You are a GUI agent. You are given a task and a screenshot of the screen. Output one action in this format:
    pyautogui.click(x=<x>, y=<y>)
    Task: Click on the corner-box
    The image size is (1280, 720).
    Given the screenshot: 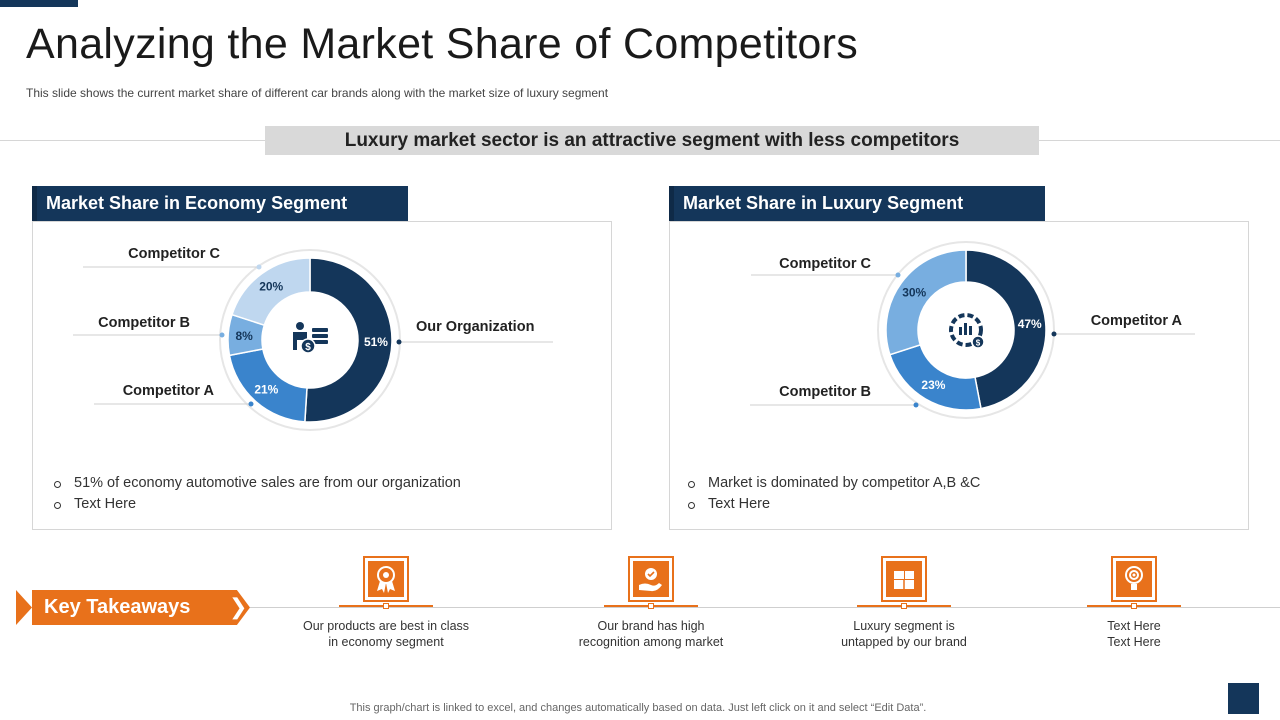 What is the action you would take?
    pyautogui.click(x=1243, y=698)
    